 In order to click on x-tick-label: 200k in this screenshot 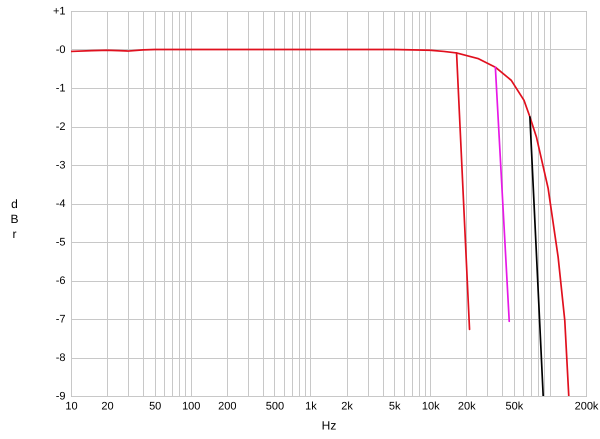, I will do `click(586, 406)`.